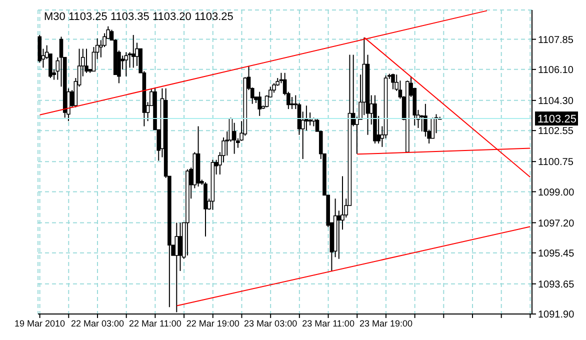  What do you see at coordinates (97, 323) in the screenshot?
I see `x-tick-label: 22 Mar 03:00` at bounding box center [97, 323].